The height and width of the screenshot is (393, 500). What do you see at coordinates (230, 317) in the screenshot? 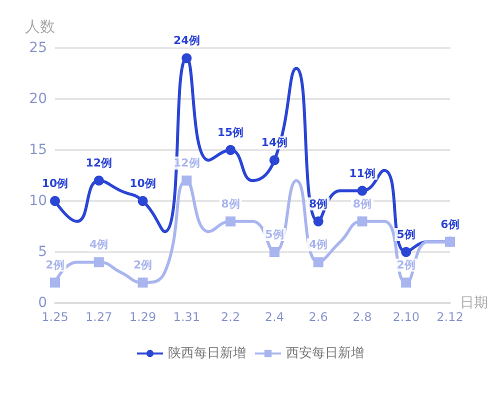
I see `x-tick-label: 2.2` at bounding box center [230, 317].